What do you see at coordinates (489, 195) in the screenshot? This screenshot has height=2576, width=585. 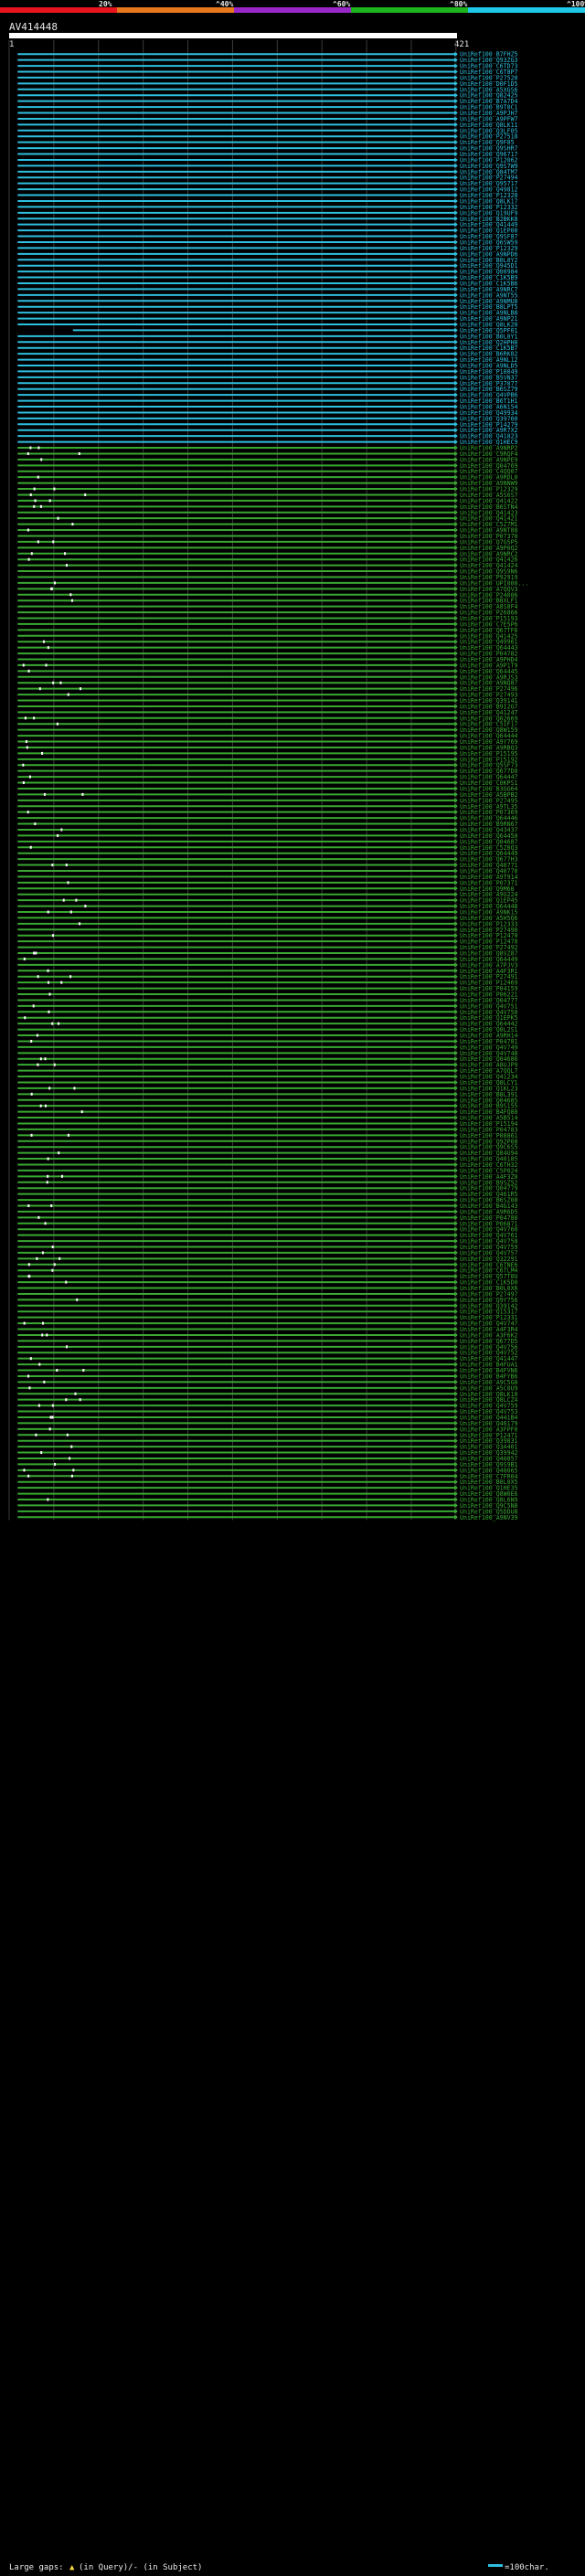 I see `hit-label: UniRef100_P12328` at bounding box center [489, 195].